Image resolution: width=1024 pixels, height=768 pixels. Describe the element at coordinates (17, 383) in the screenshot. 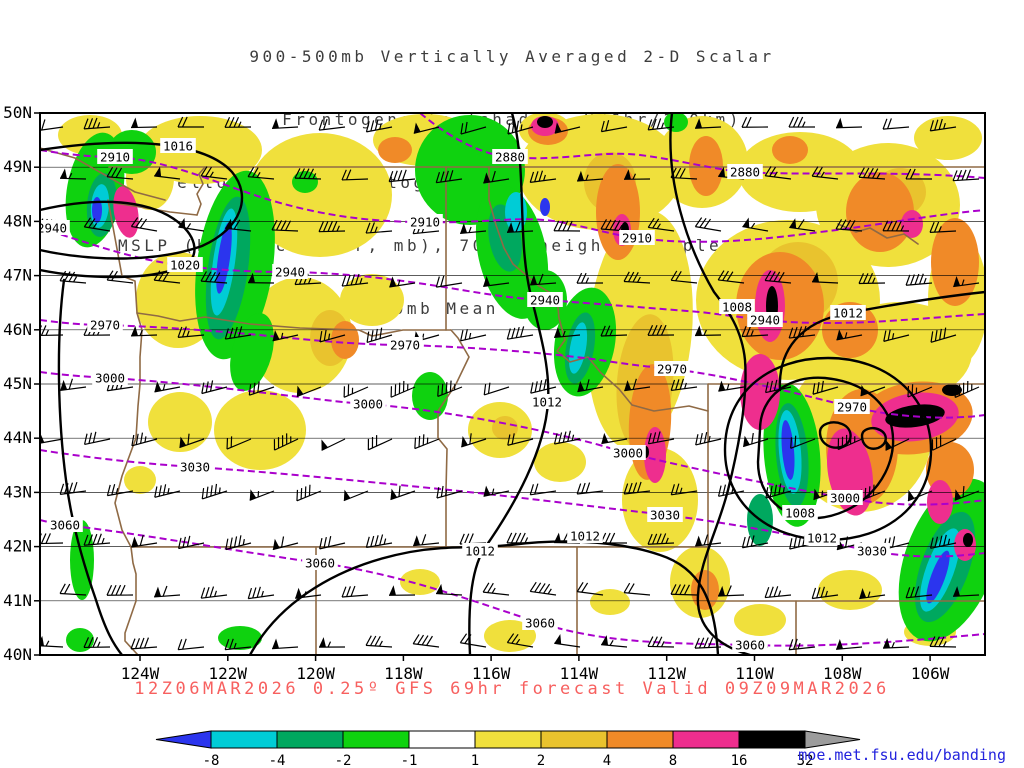

I see `y-tick-label: 45N` at that location.